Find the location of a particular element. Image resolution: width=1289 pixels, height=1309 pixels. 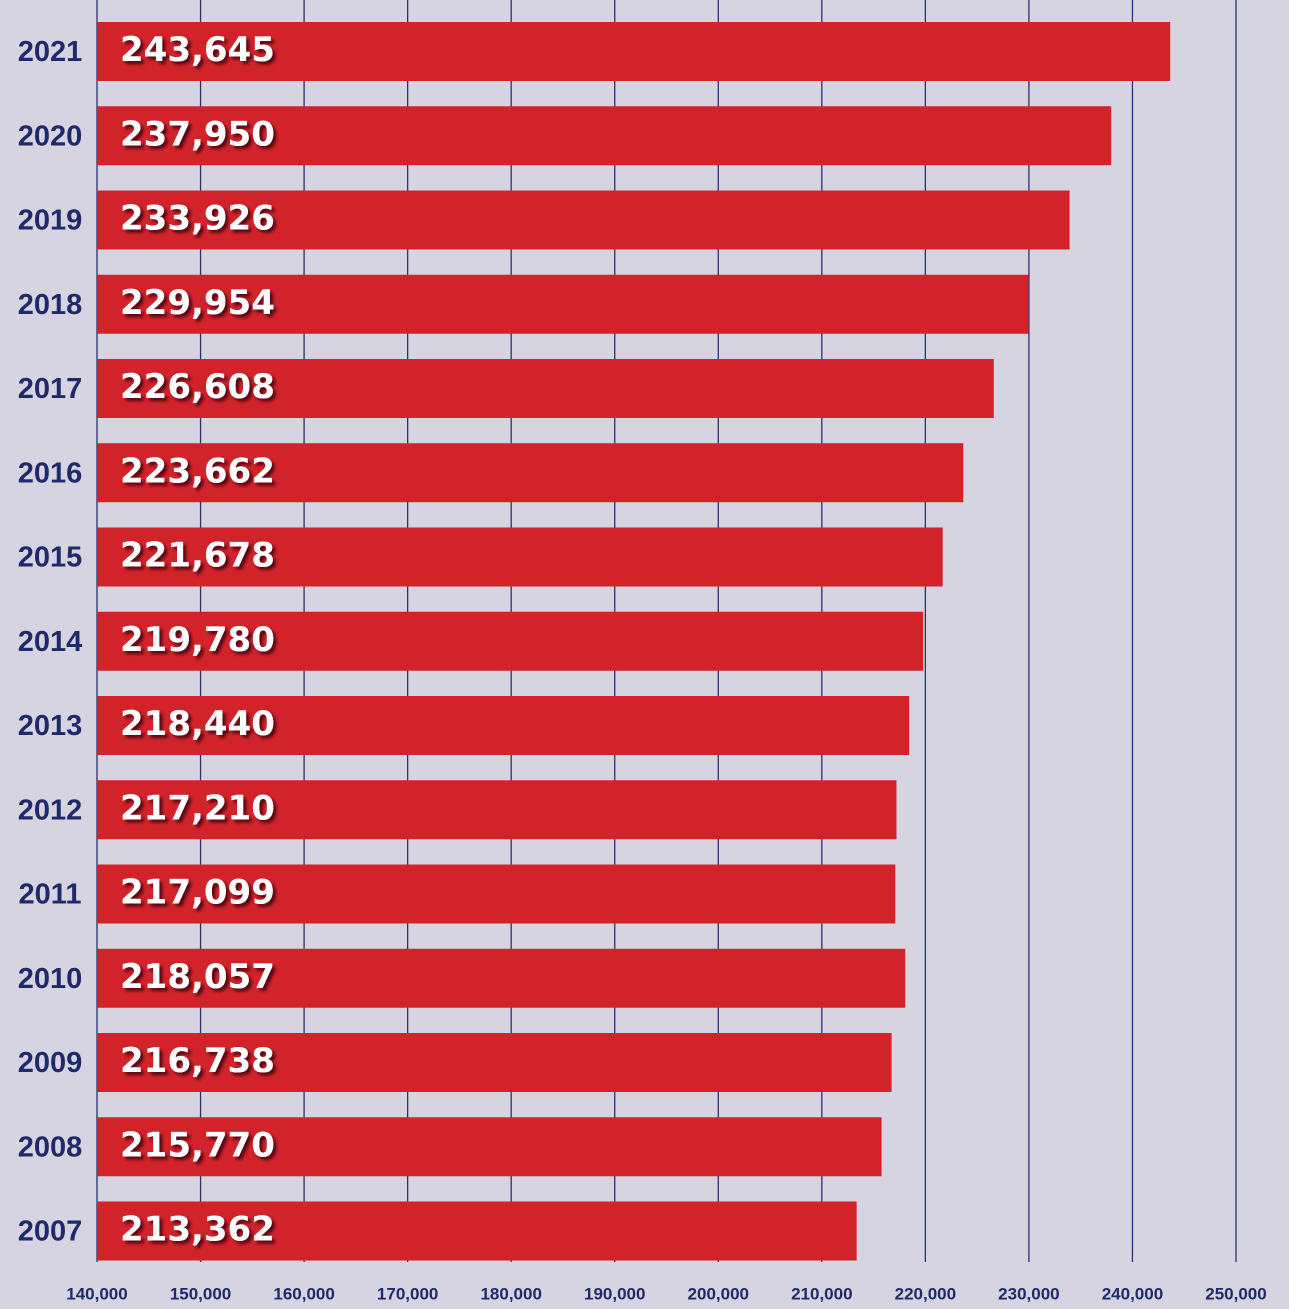

x-tick-label: 150,000 is located at coordinates (200, 1293).